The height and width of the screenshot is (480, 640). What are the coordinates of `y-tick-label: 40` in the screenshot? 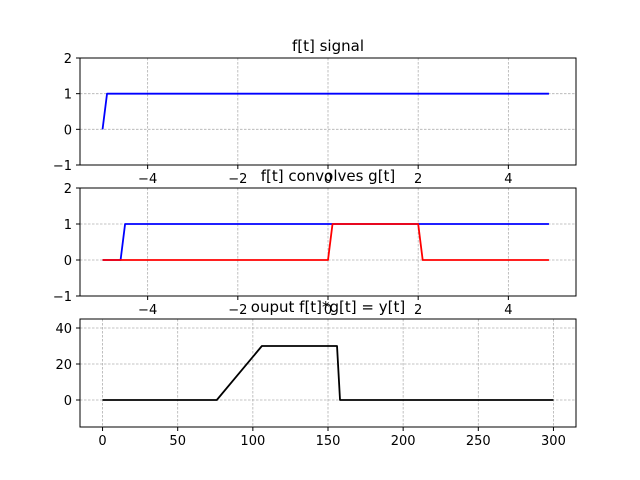 It's located at (63, 329).